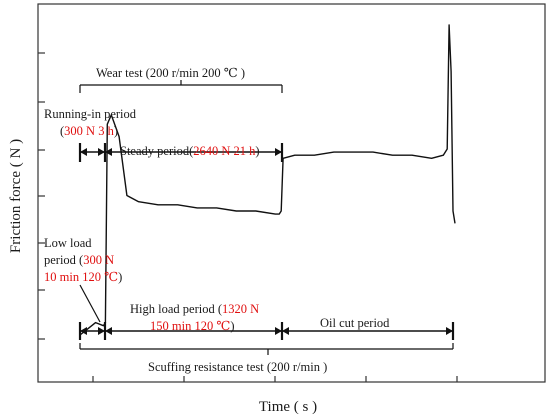  I want to click on low-load-line2: period (300 N, so click(79, 260).